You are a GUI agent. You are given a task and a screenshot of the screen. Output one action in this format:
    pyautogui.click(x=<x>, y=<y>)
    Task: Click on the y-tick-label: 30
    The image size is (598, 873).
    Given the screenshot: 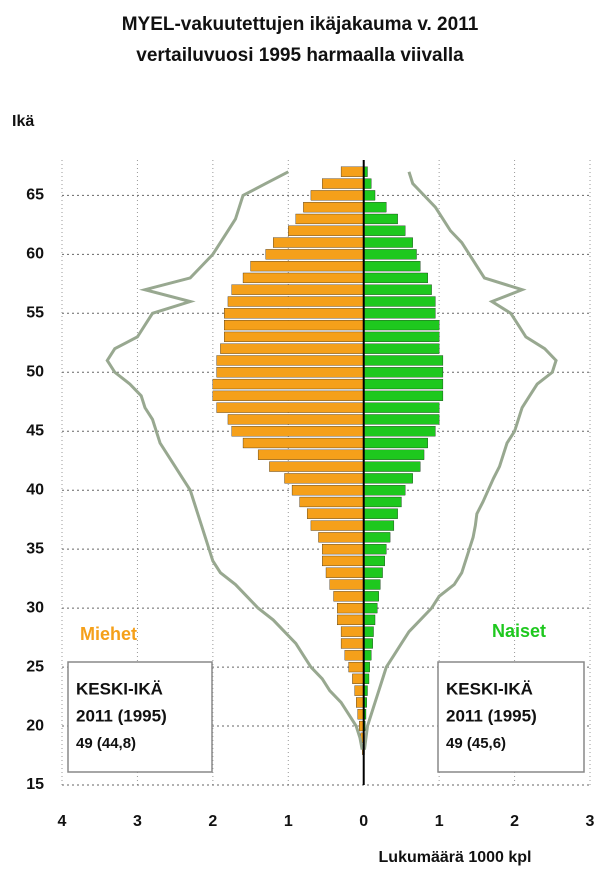 What is the action you would take?
    pyautogui.click(x=35, y=607)
    